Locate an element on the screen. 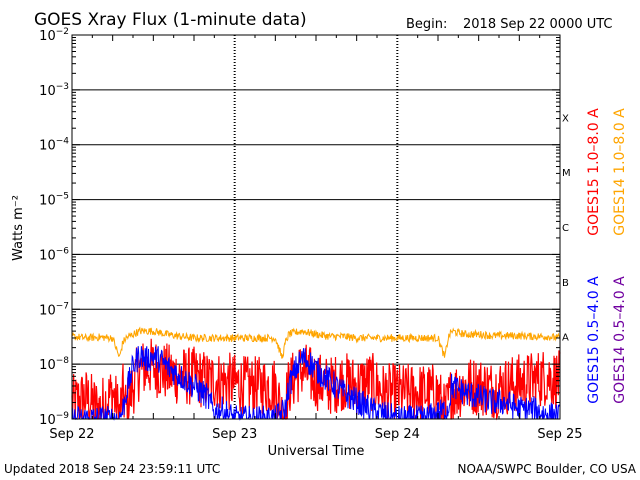 This screenshot has width=640, height=480. flare-class-B: B is located at coordinates (565, 283).